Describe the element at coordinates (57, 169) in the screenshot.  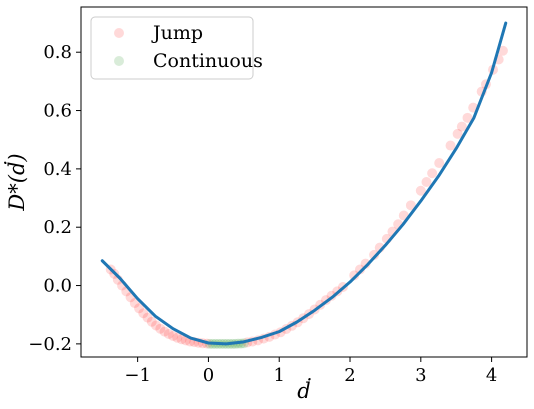
I see `y-tick-label: 0.4` at that location.